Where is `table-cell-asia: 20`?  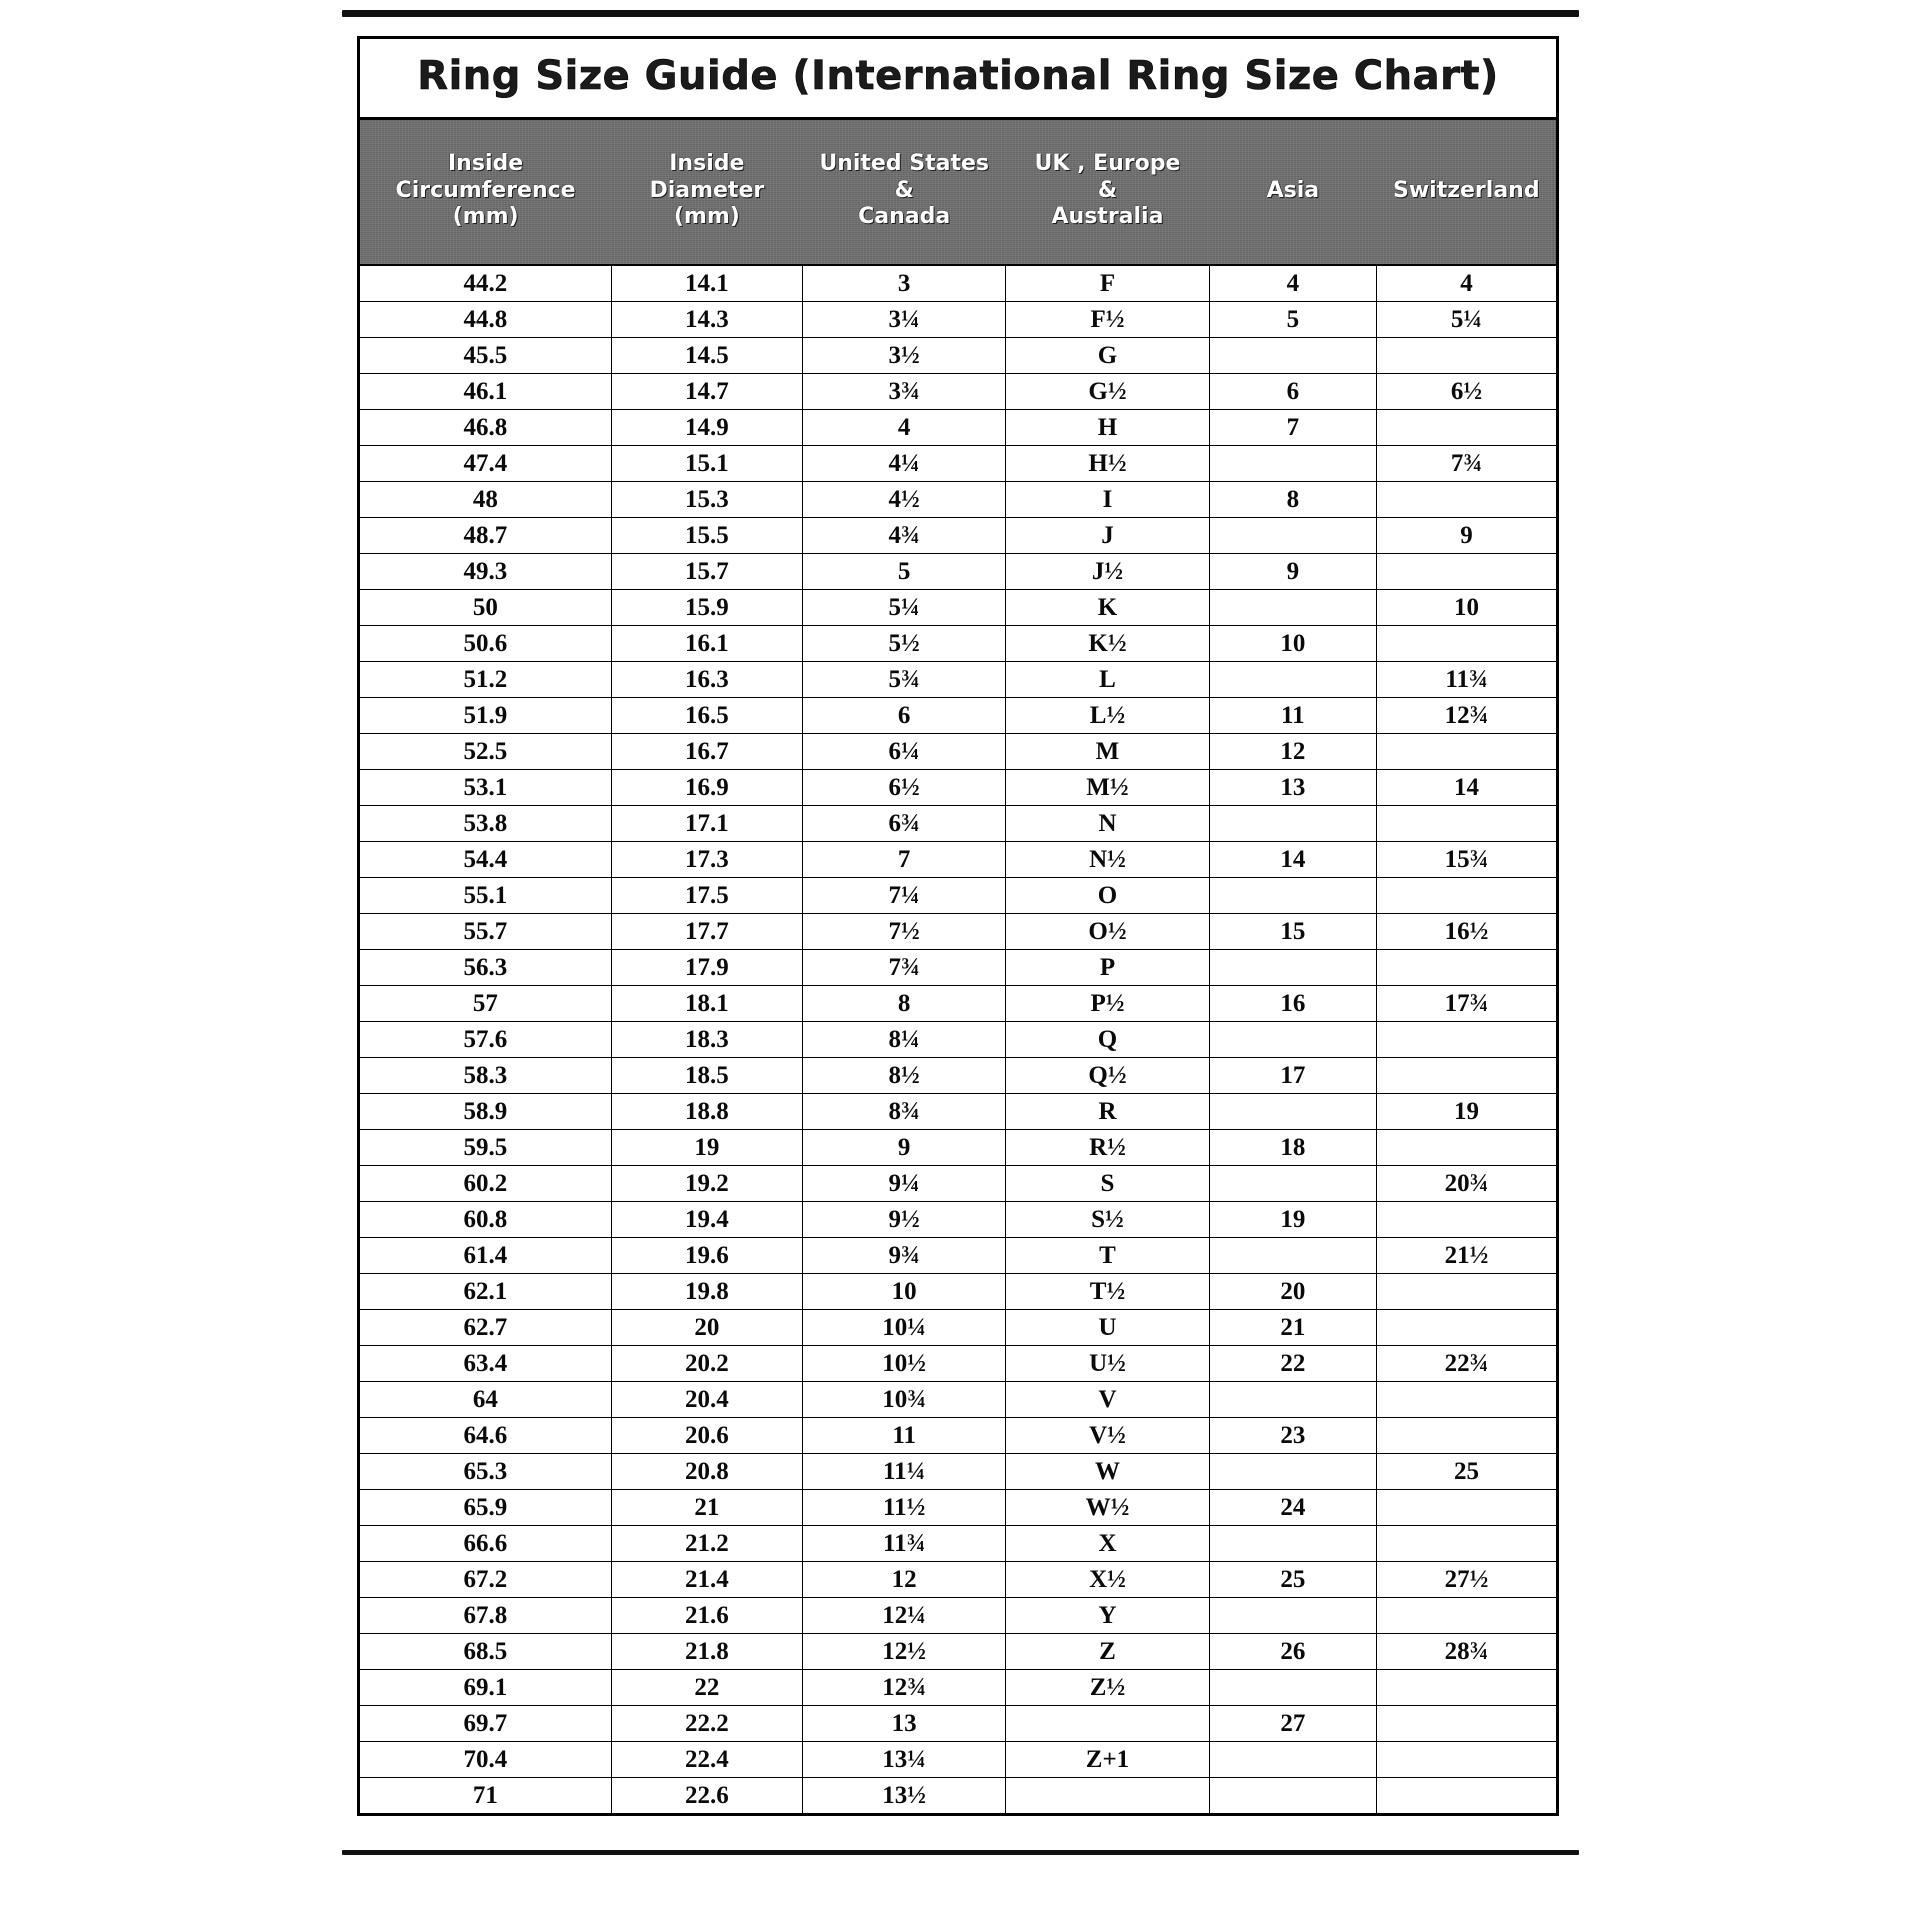 table-cell-asia: 20 is located at coordinates (1293, 1291).